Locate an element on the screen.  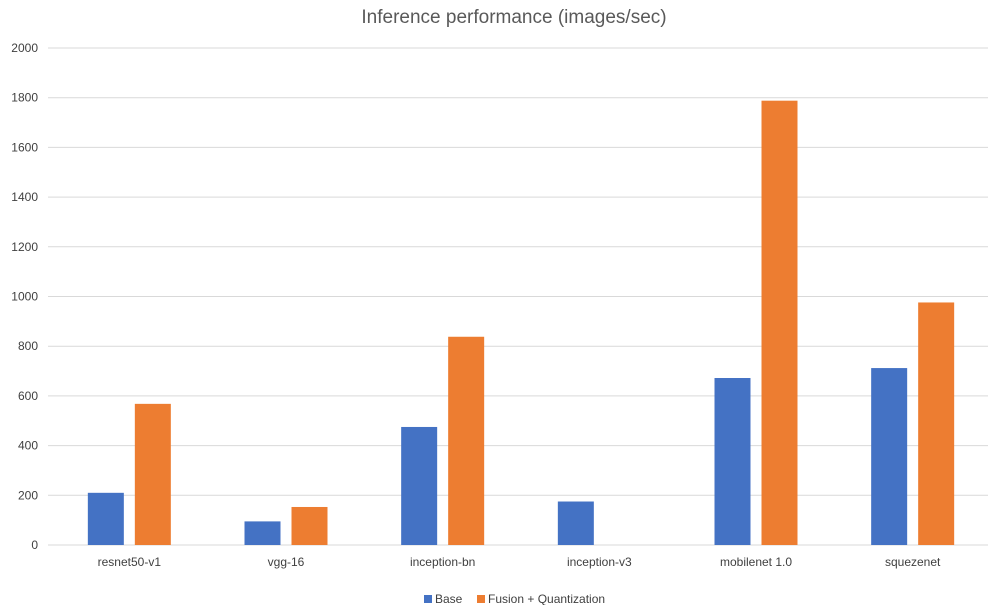
x-tick-label-3: inception-v3 is located at coordinates (599, 562).